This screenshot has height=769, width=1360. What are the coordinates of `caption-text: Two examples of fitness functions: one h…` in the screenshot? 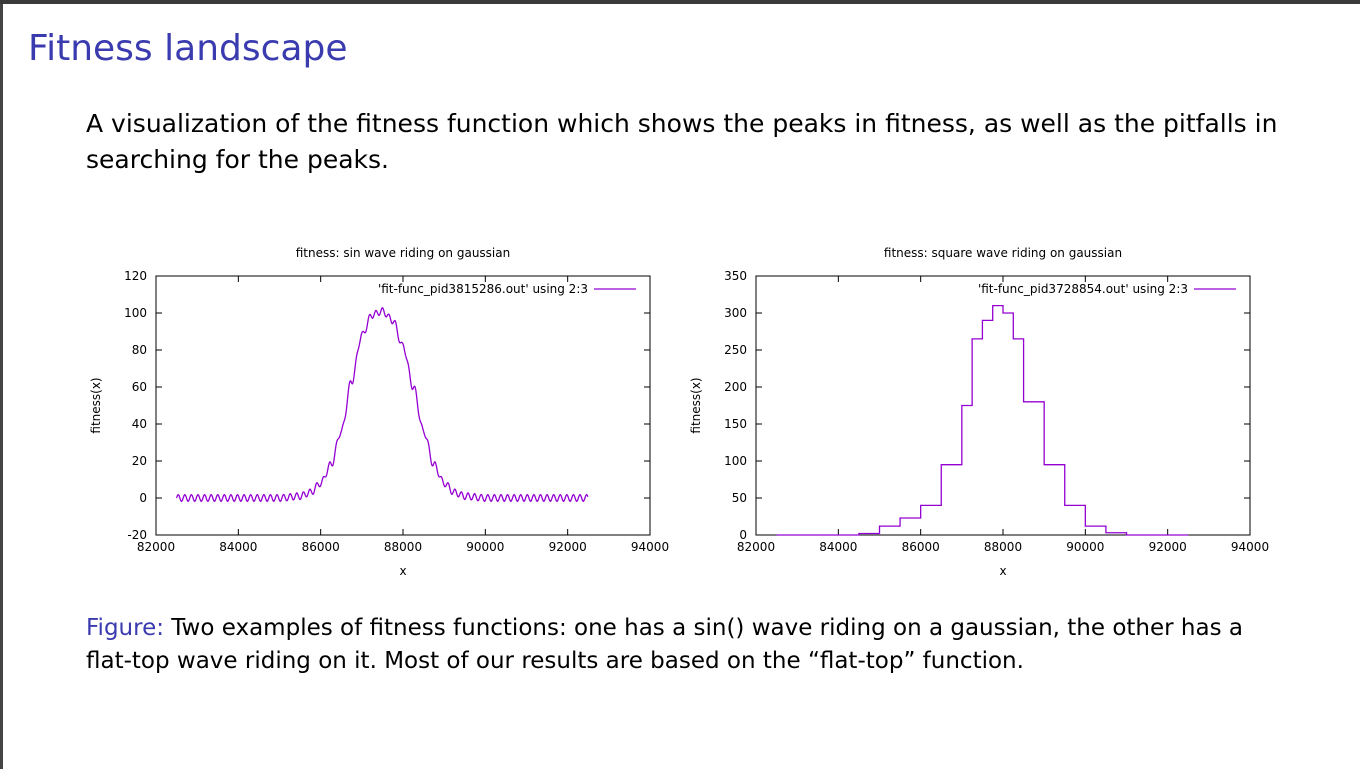 It's located at (664, 644).